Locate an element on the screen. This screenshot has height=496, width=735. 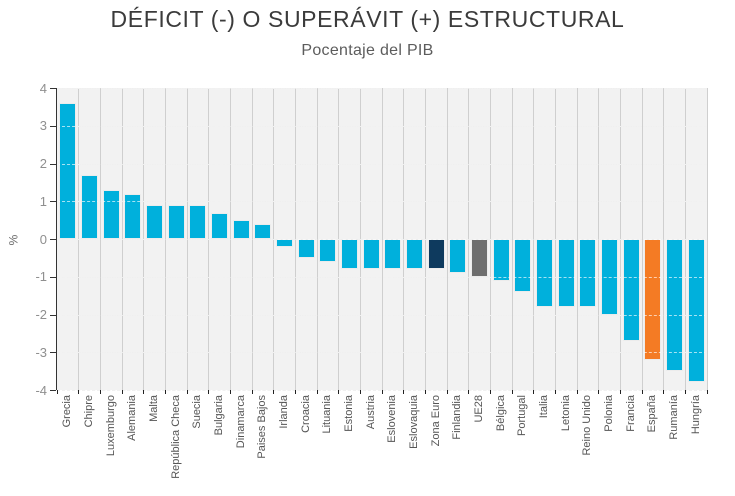
x-label-suecia: Suecia is located at coordinates (197, 412).